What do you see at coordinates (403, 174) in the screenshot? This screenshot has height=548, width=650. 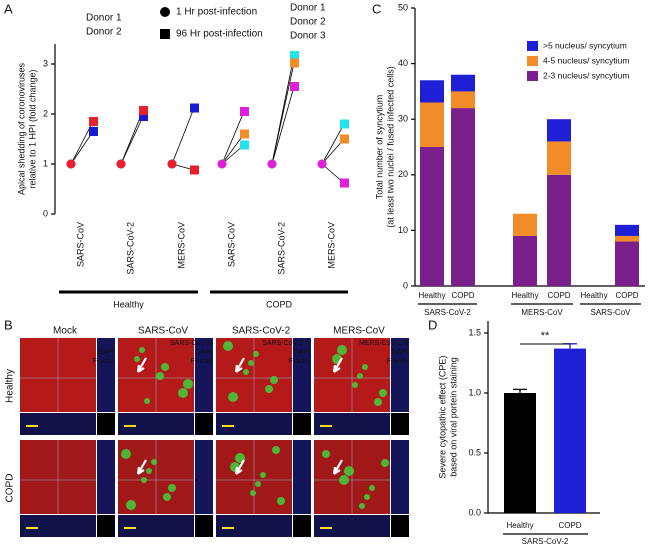 I see `y-tick-label: 20` at bounding box center [403, 174].